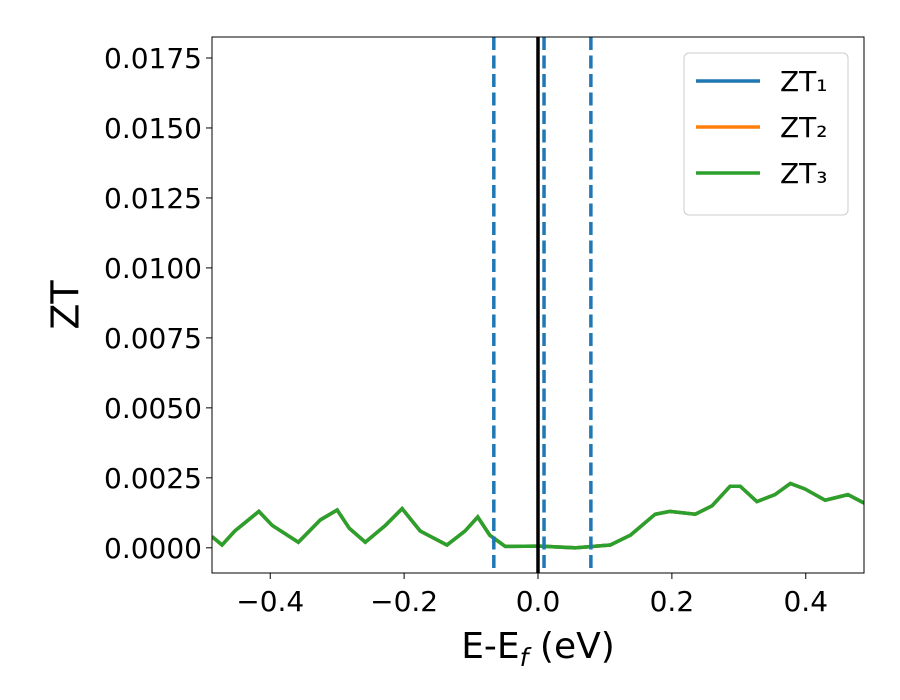 This screenshot has height=700, width=900. Describe the element at coordinates (153, 128) in the screenshot. I see `y-tick-label: 0.0150` at that location.